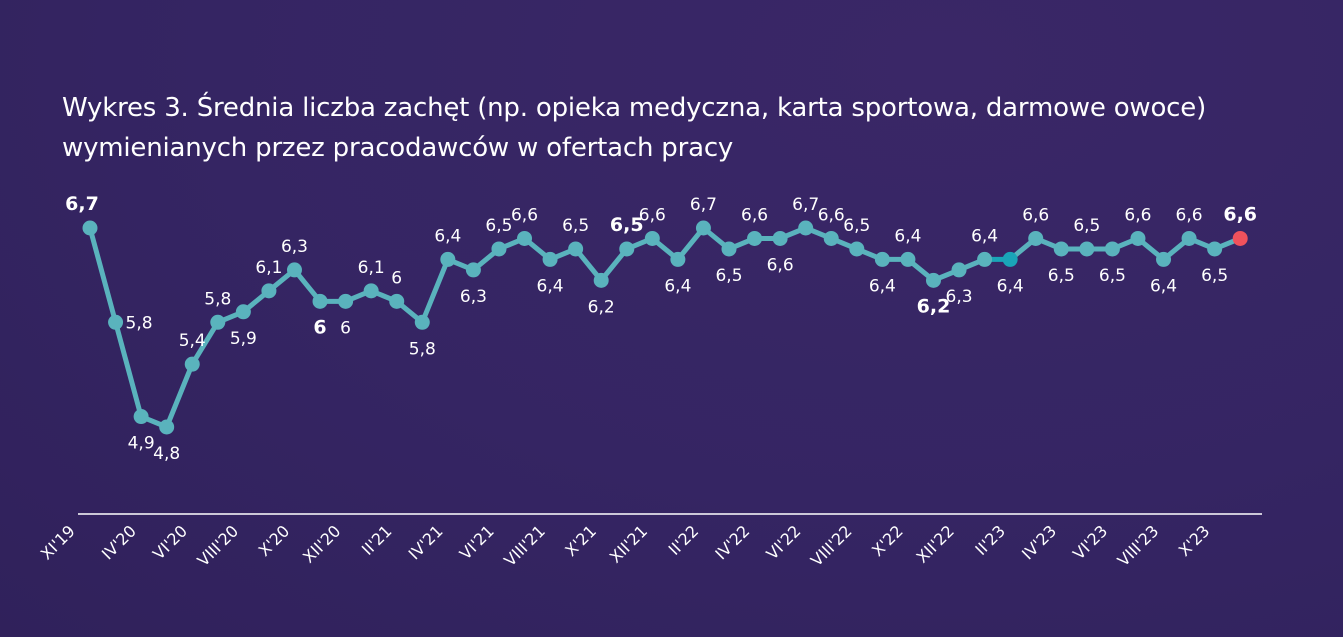 The image size is (1343, 637). I want to click on x-tick-label: XII'22, so click(935, 543).